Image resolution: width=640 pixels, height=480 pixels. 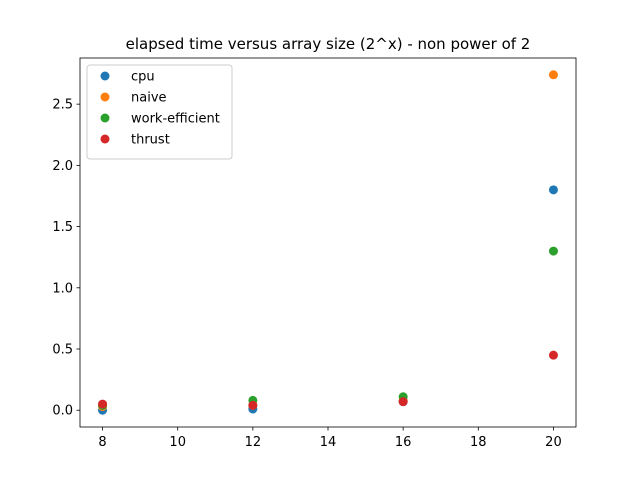 What do you see at coordinates (62, 411) in the screenshot?
I see `y-tick-label: 0.0` at bounding box center [62, 411].